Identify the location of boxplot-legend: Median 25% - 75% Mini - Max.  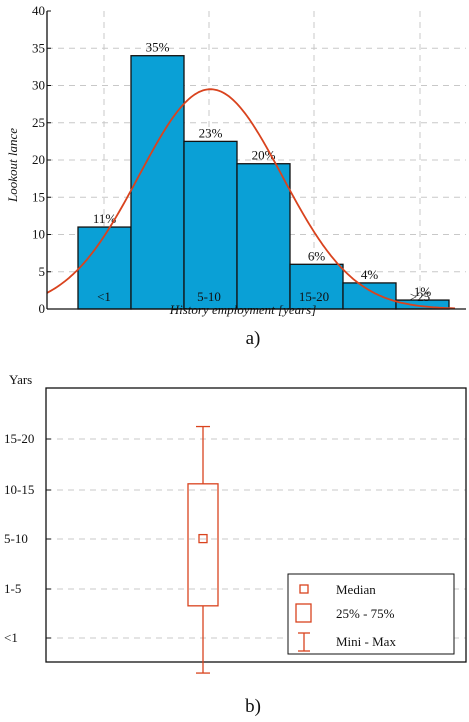
(371, 614).